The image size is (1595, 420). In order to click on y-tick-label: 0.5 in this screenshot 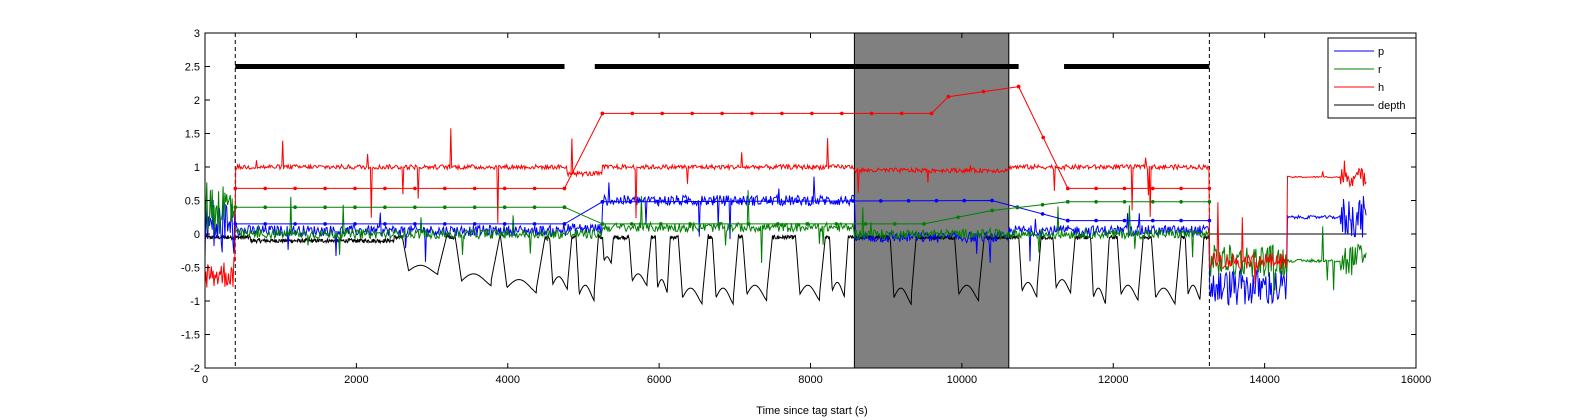, I will do `click(192, 202)`.